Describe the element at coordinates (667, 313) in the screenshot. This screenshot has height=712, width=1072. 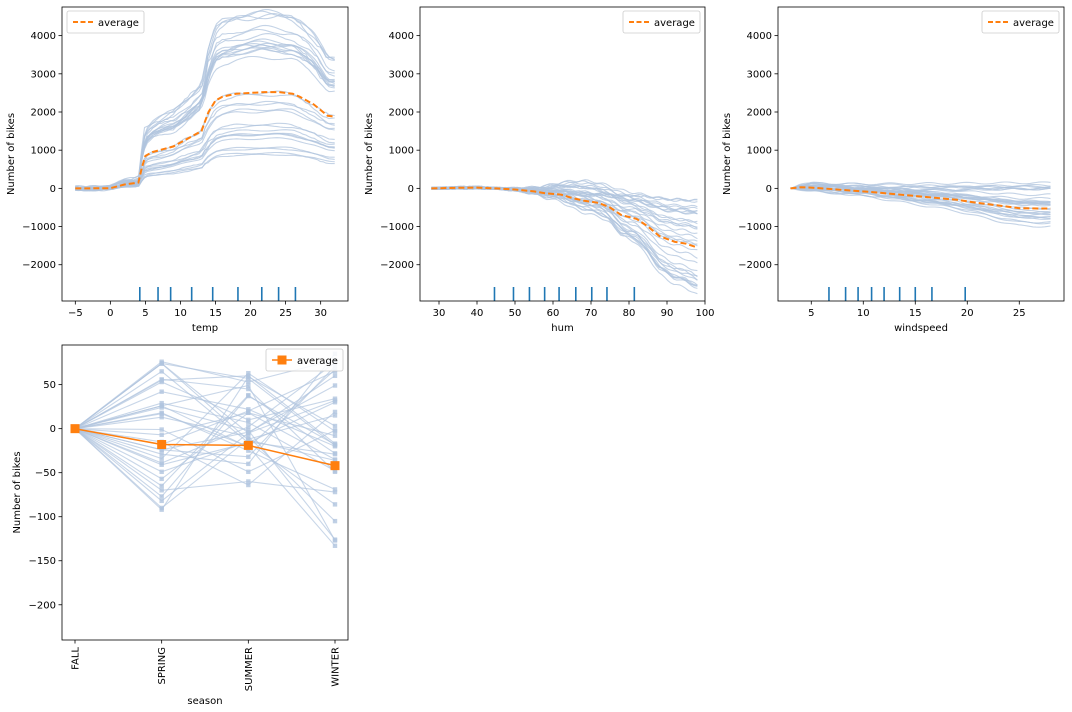
I see `x-tick-label: 90` at that location.